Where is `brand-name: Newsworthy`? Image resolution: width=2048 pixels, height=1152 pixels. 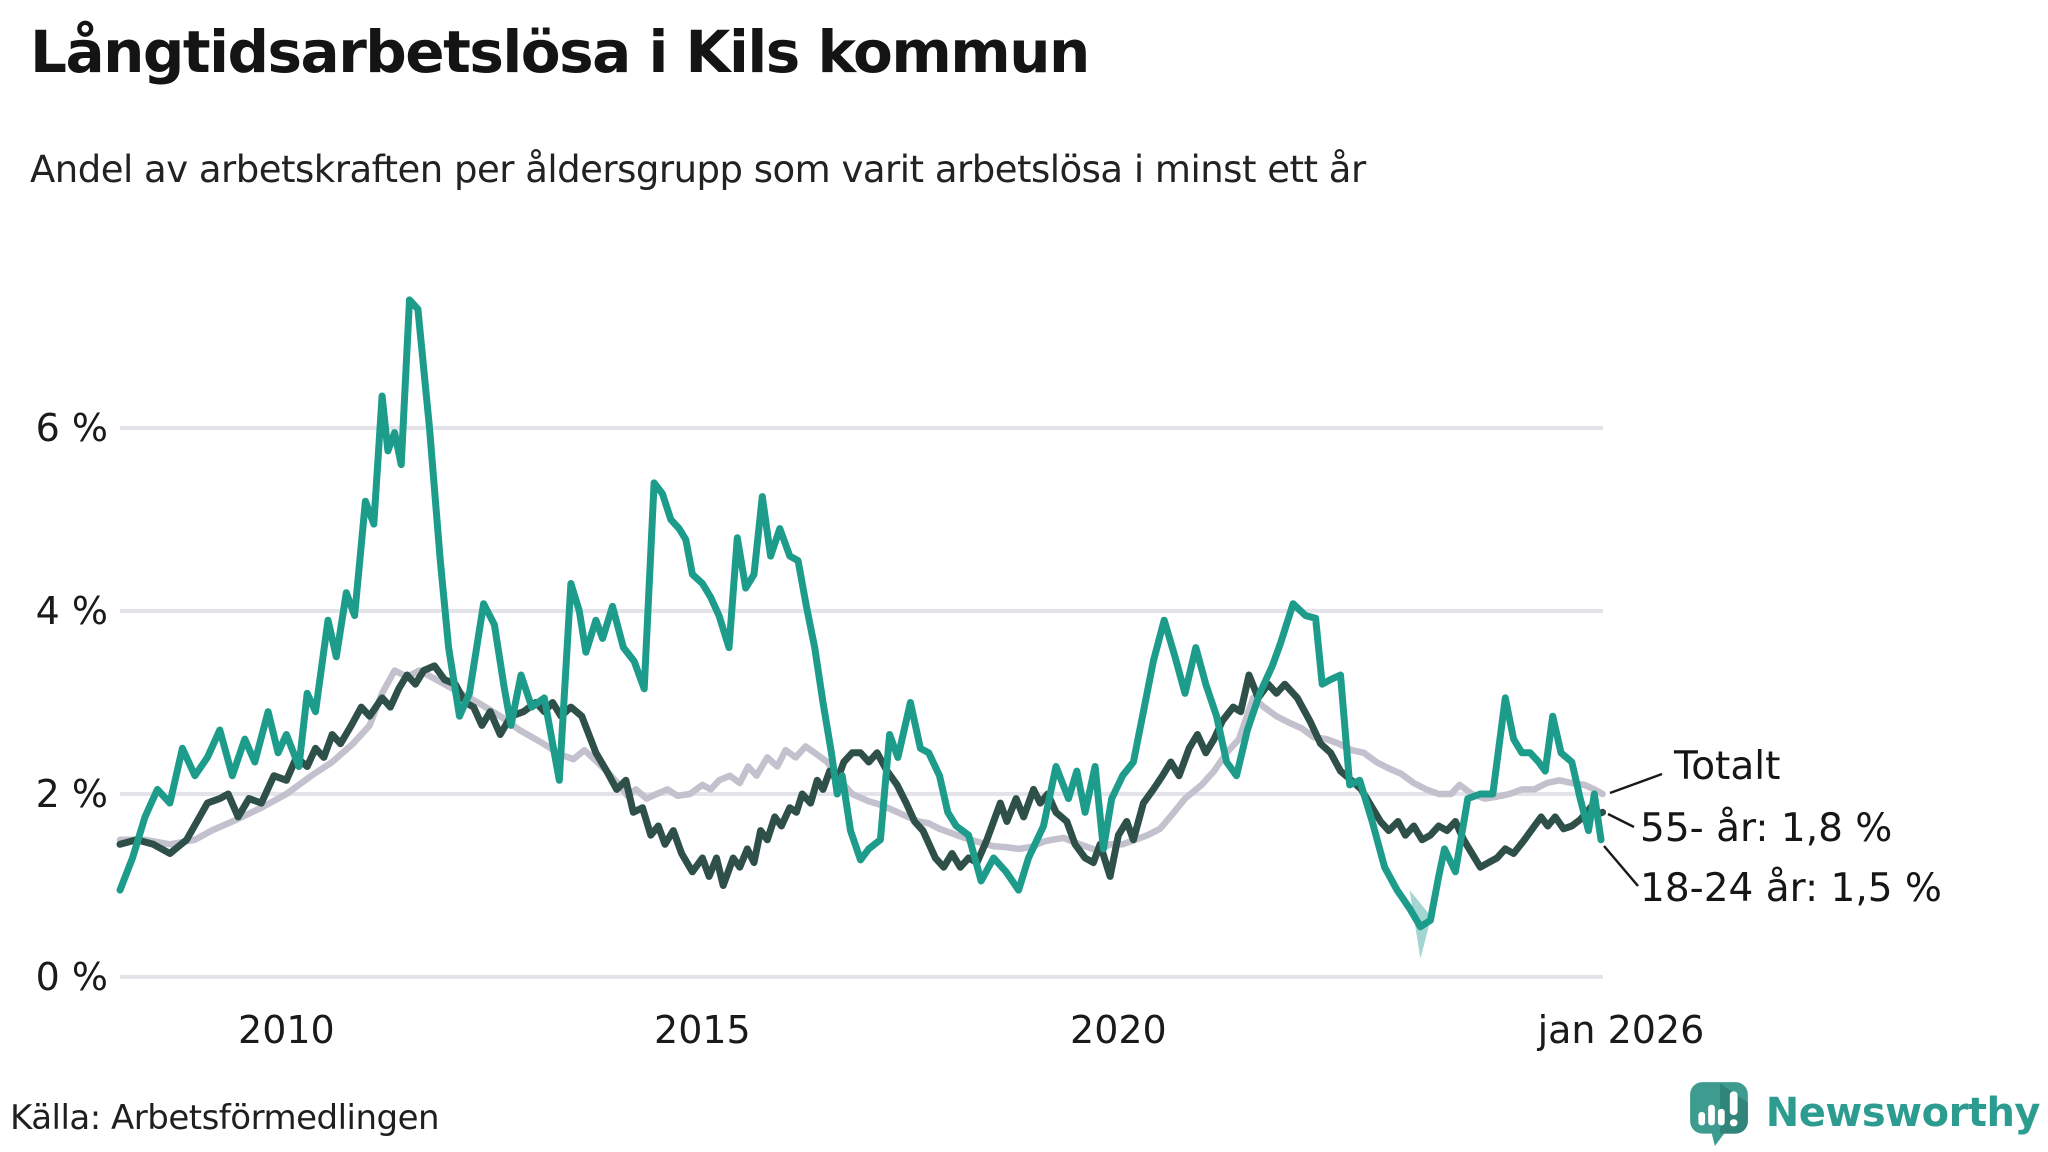
brand-name: Newsworthy is located at coordinates (1903, 1113).